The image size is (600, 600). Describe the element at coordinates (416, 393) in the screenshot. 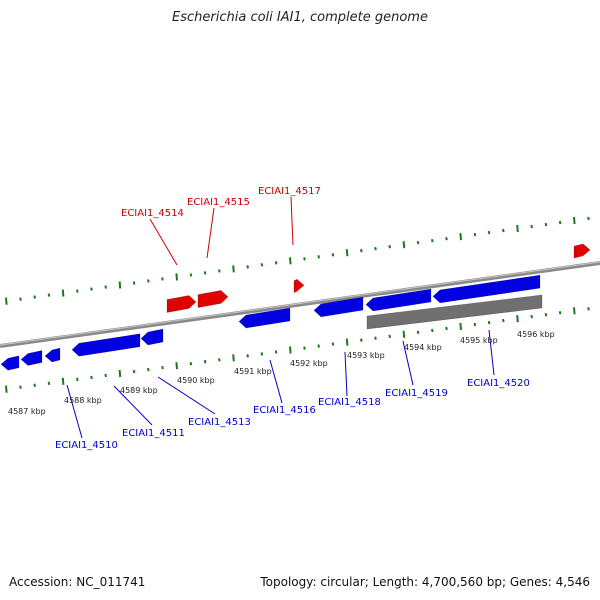

I see `gene-label-reverse: ECIAI1_4519` at that location.